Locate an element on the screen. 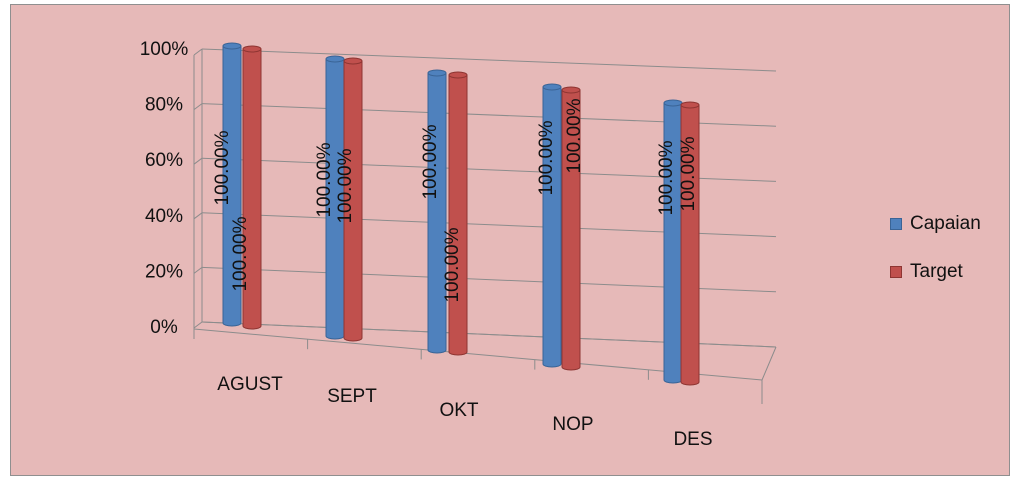 Image resolution: width=1017 pixels, height=482 pixels. y-tick-label: 80% is located at coordinates (164, 105).